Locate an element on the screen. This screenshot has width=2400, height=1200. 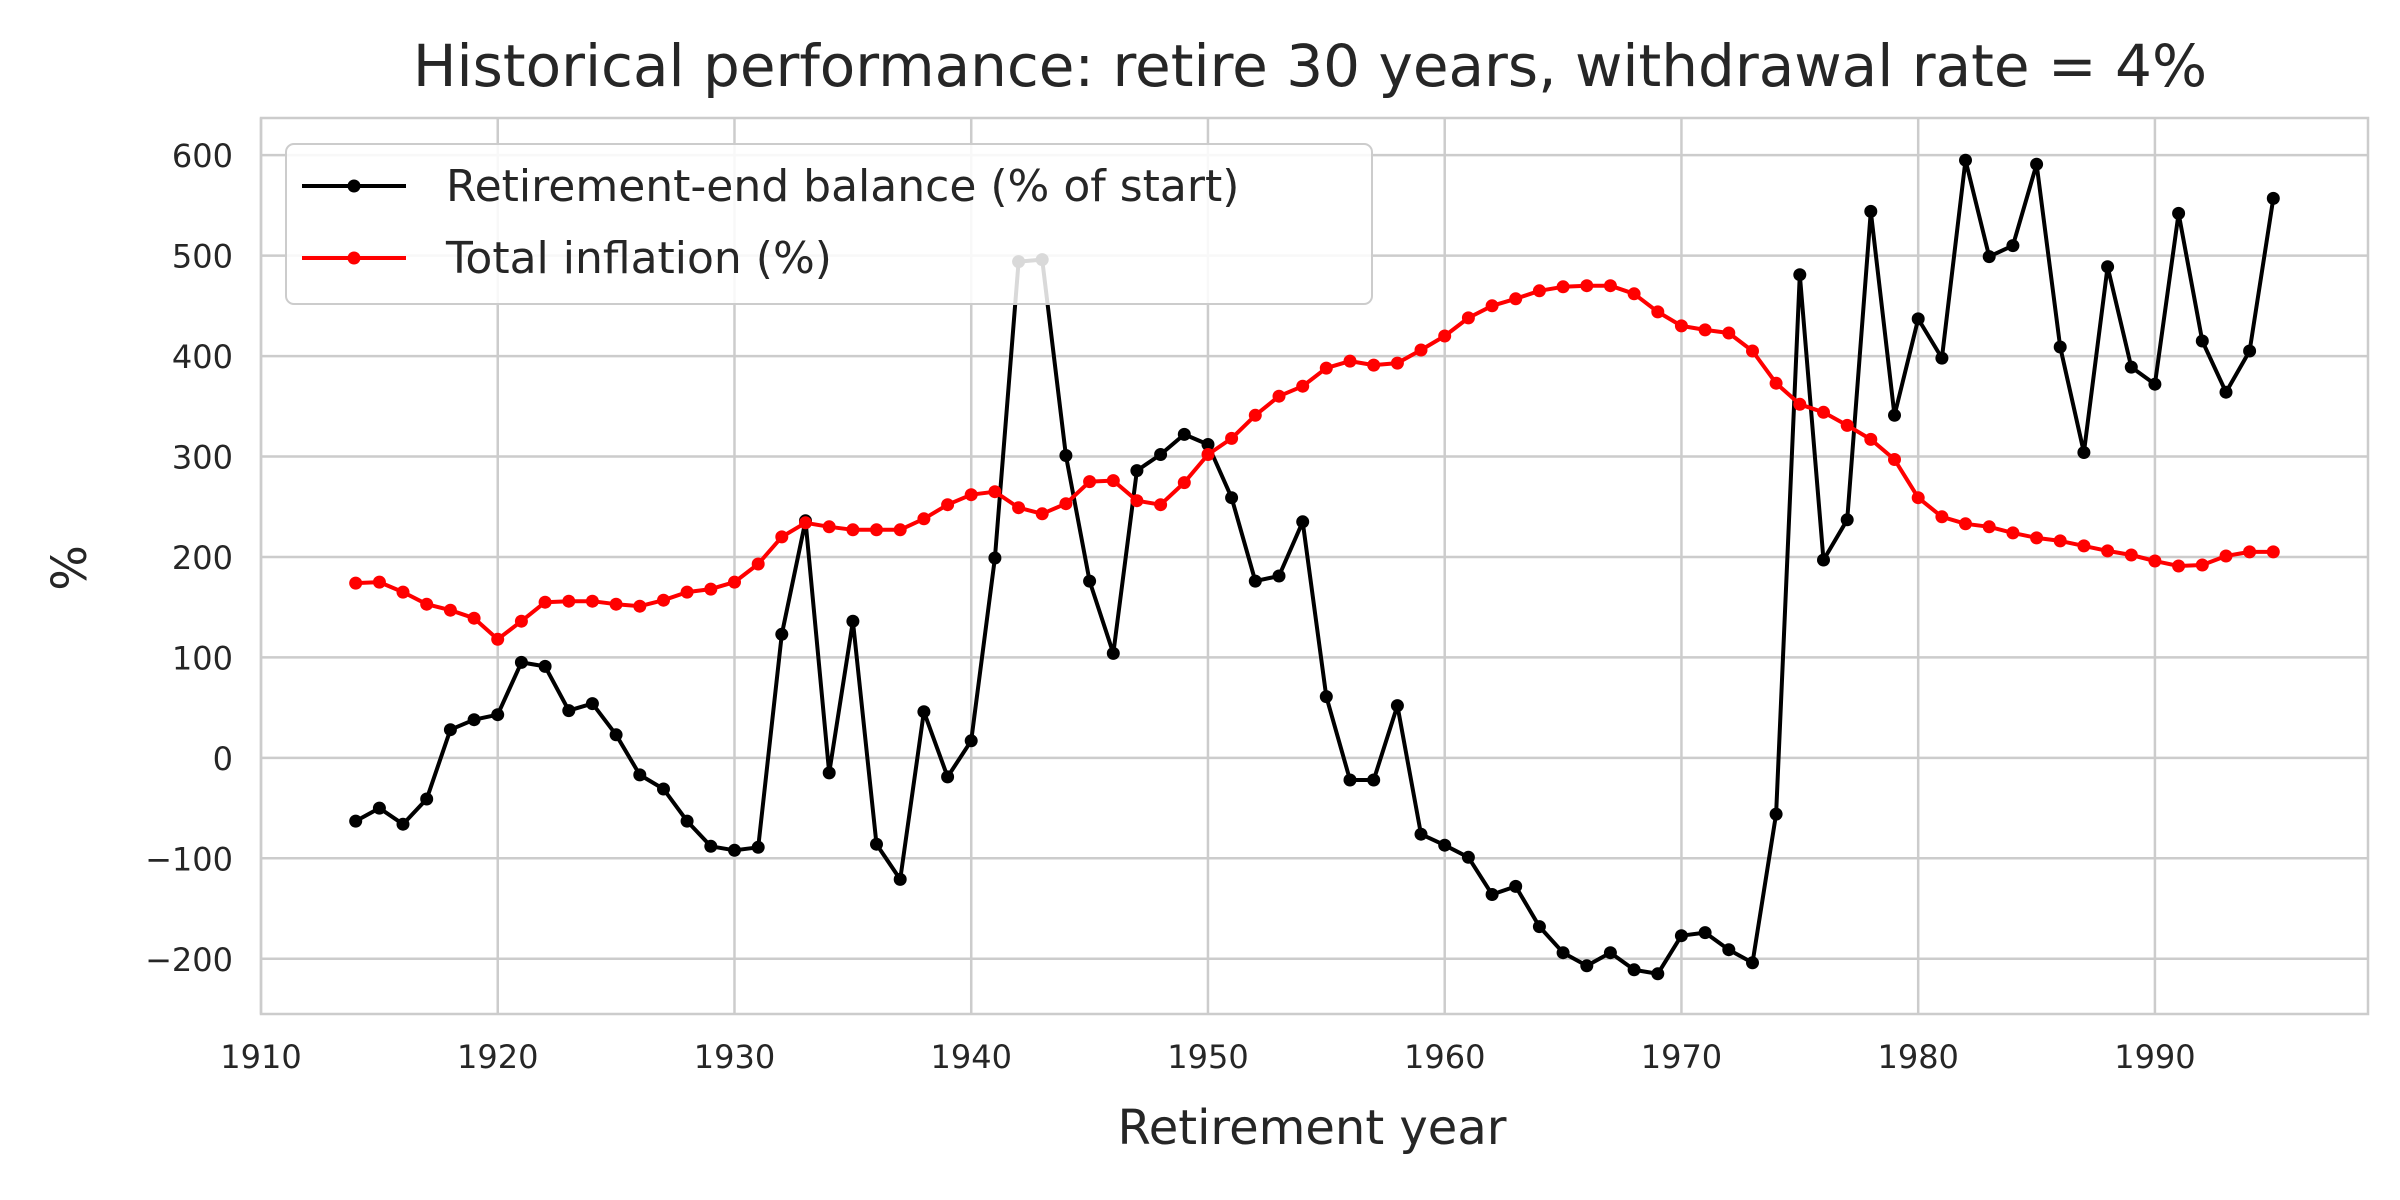
y-tick-label: 300 is located at coordinates (202, 458).